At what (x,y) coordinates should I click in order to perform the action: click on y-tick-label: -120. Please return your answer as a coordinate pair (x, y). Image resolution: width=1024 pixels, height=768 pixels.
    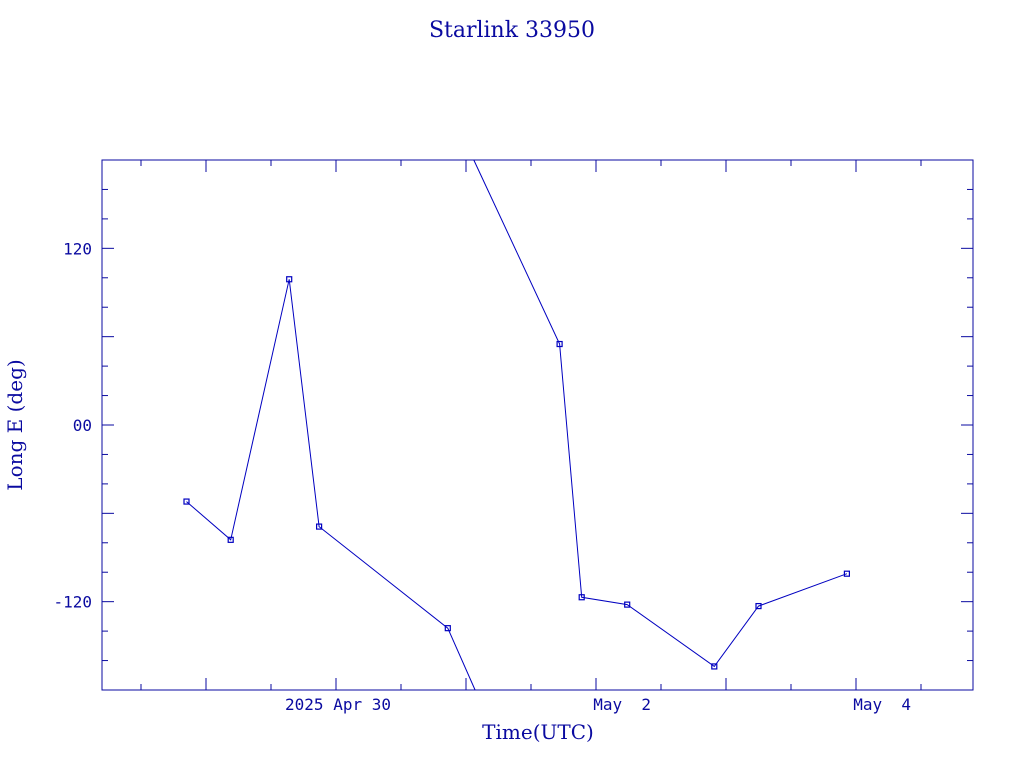
    Looking at the image, I should click on (72, 602).